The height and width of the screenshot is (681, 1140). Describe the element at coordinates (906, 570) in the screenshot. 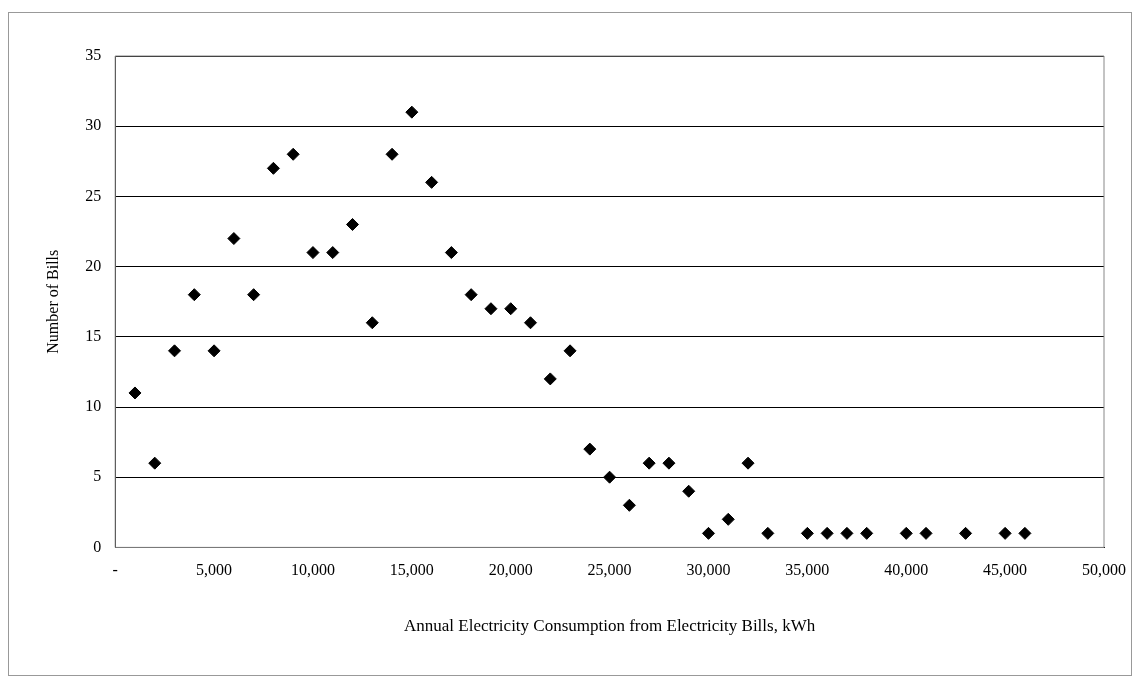

I see `x-tick-label: 40,000` at that location.